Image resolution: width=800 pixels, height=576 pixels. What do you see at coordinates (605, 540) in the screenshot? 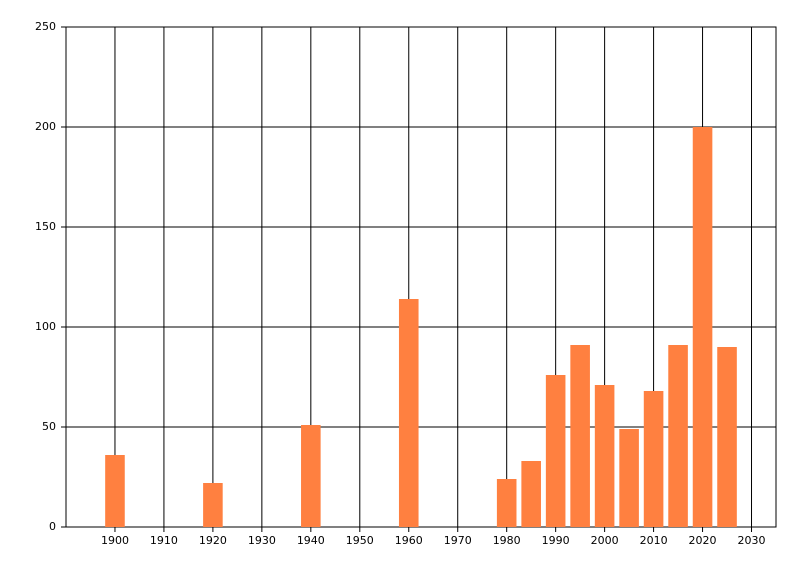
I see `x-tick-label: 2000` at bounding box center [605, 540].